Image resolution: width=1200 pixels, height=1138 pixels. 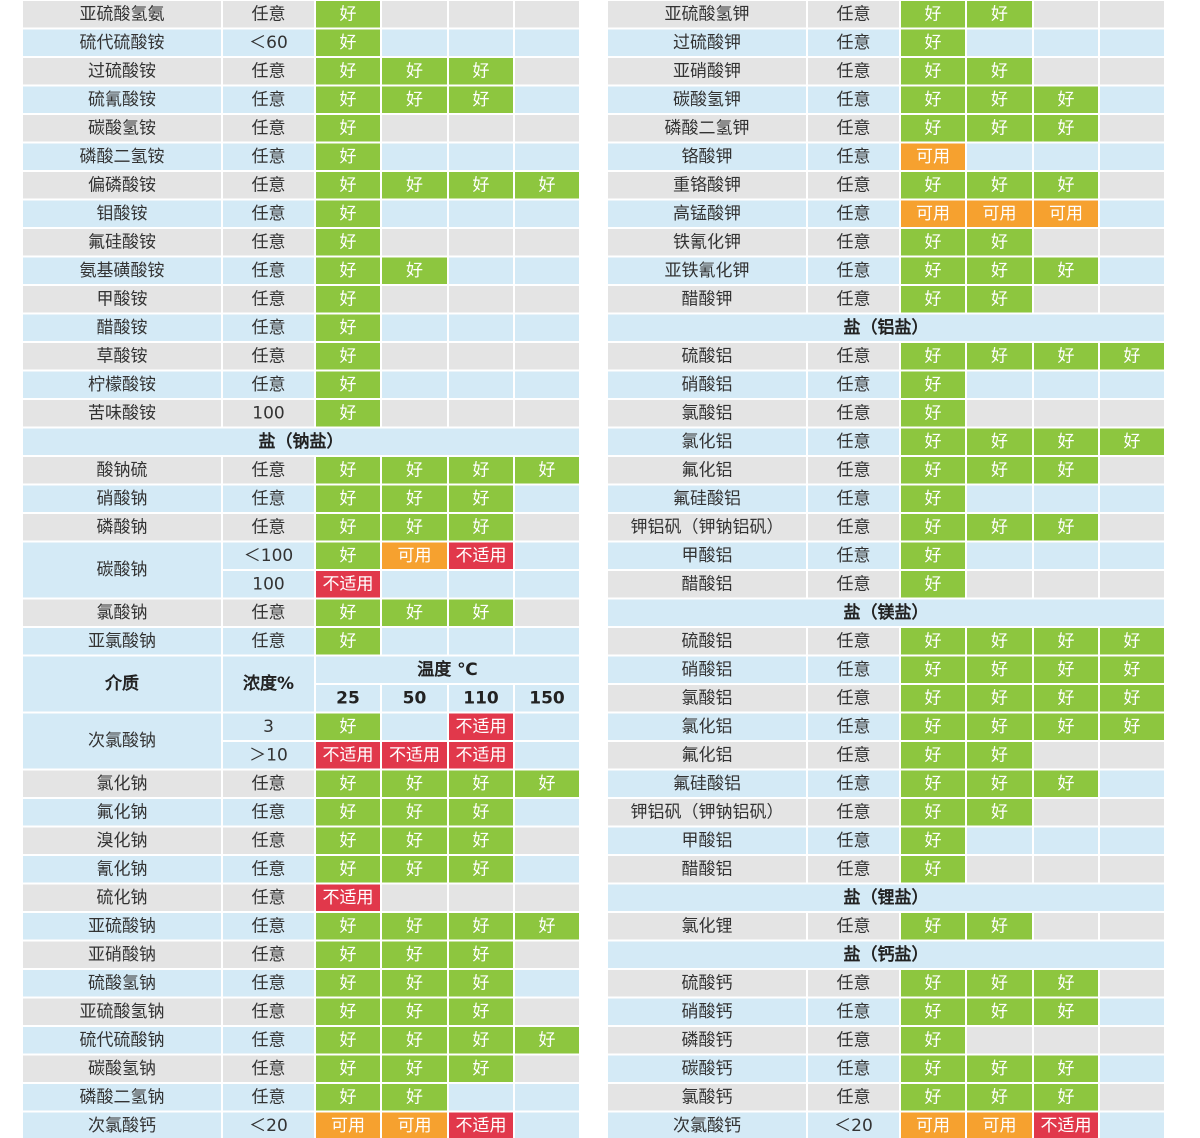 I want to click on concentration: 100, so click(x=268, y=413).